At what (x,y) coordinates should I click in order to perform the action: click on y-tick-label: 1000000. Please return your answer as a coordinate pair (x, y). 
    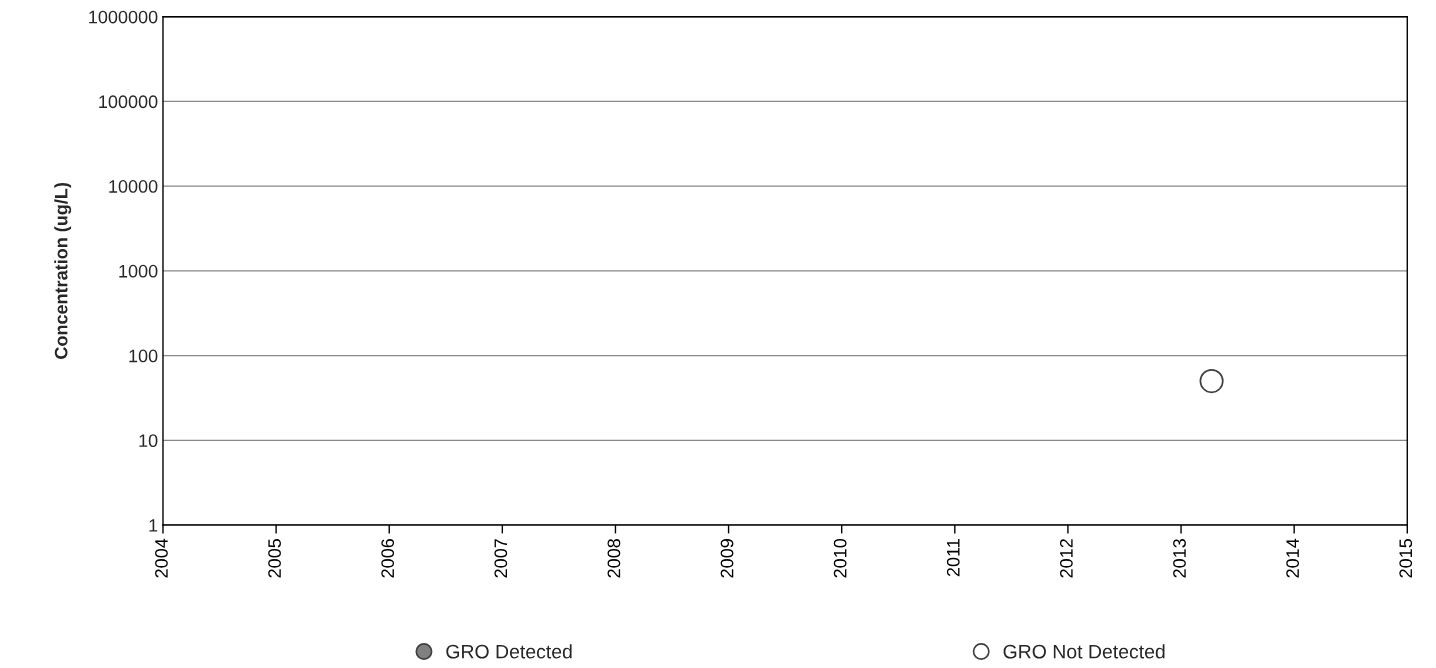
    Looking at the image, I should click on (123, 17).